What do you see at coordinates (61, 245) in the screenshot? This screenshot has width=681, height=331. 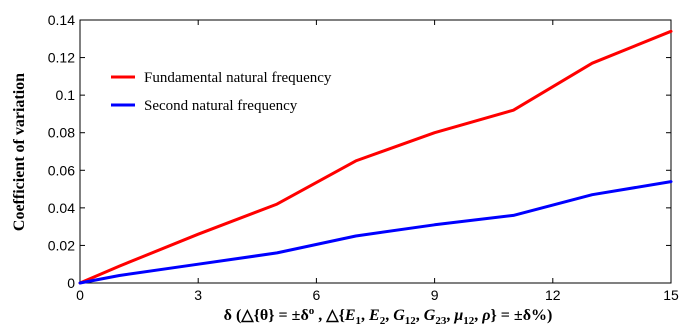 I see `y-tick-label: 0.02` at bounding box center [61, 245].